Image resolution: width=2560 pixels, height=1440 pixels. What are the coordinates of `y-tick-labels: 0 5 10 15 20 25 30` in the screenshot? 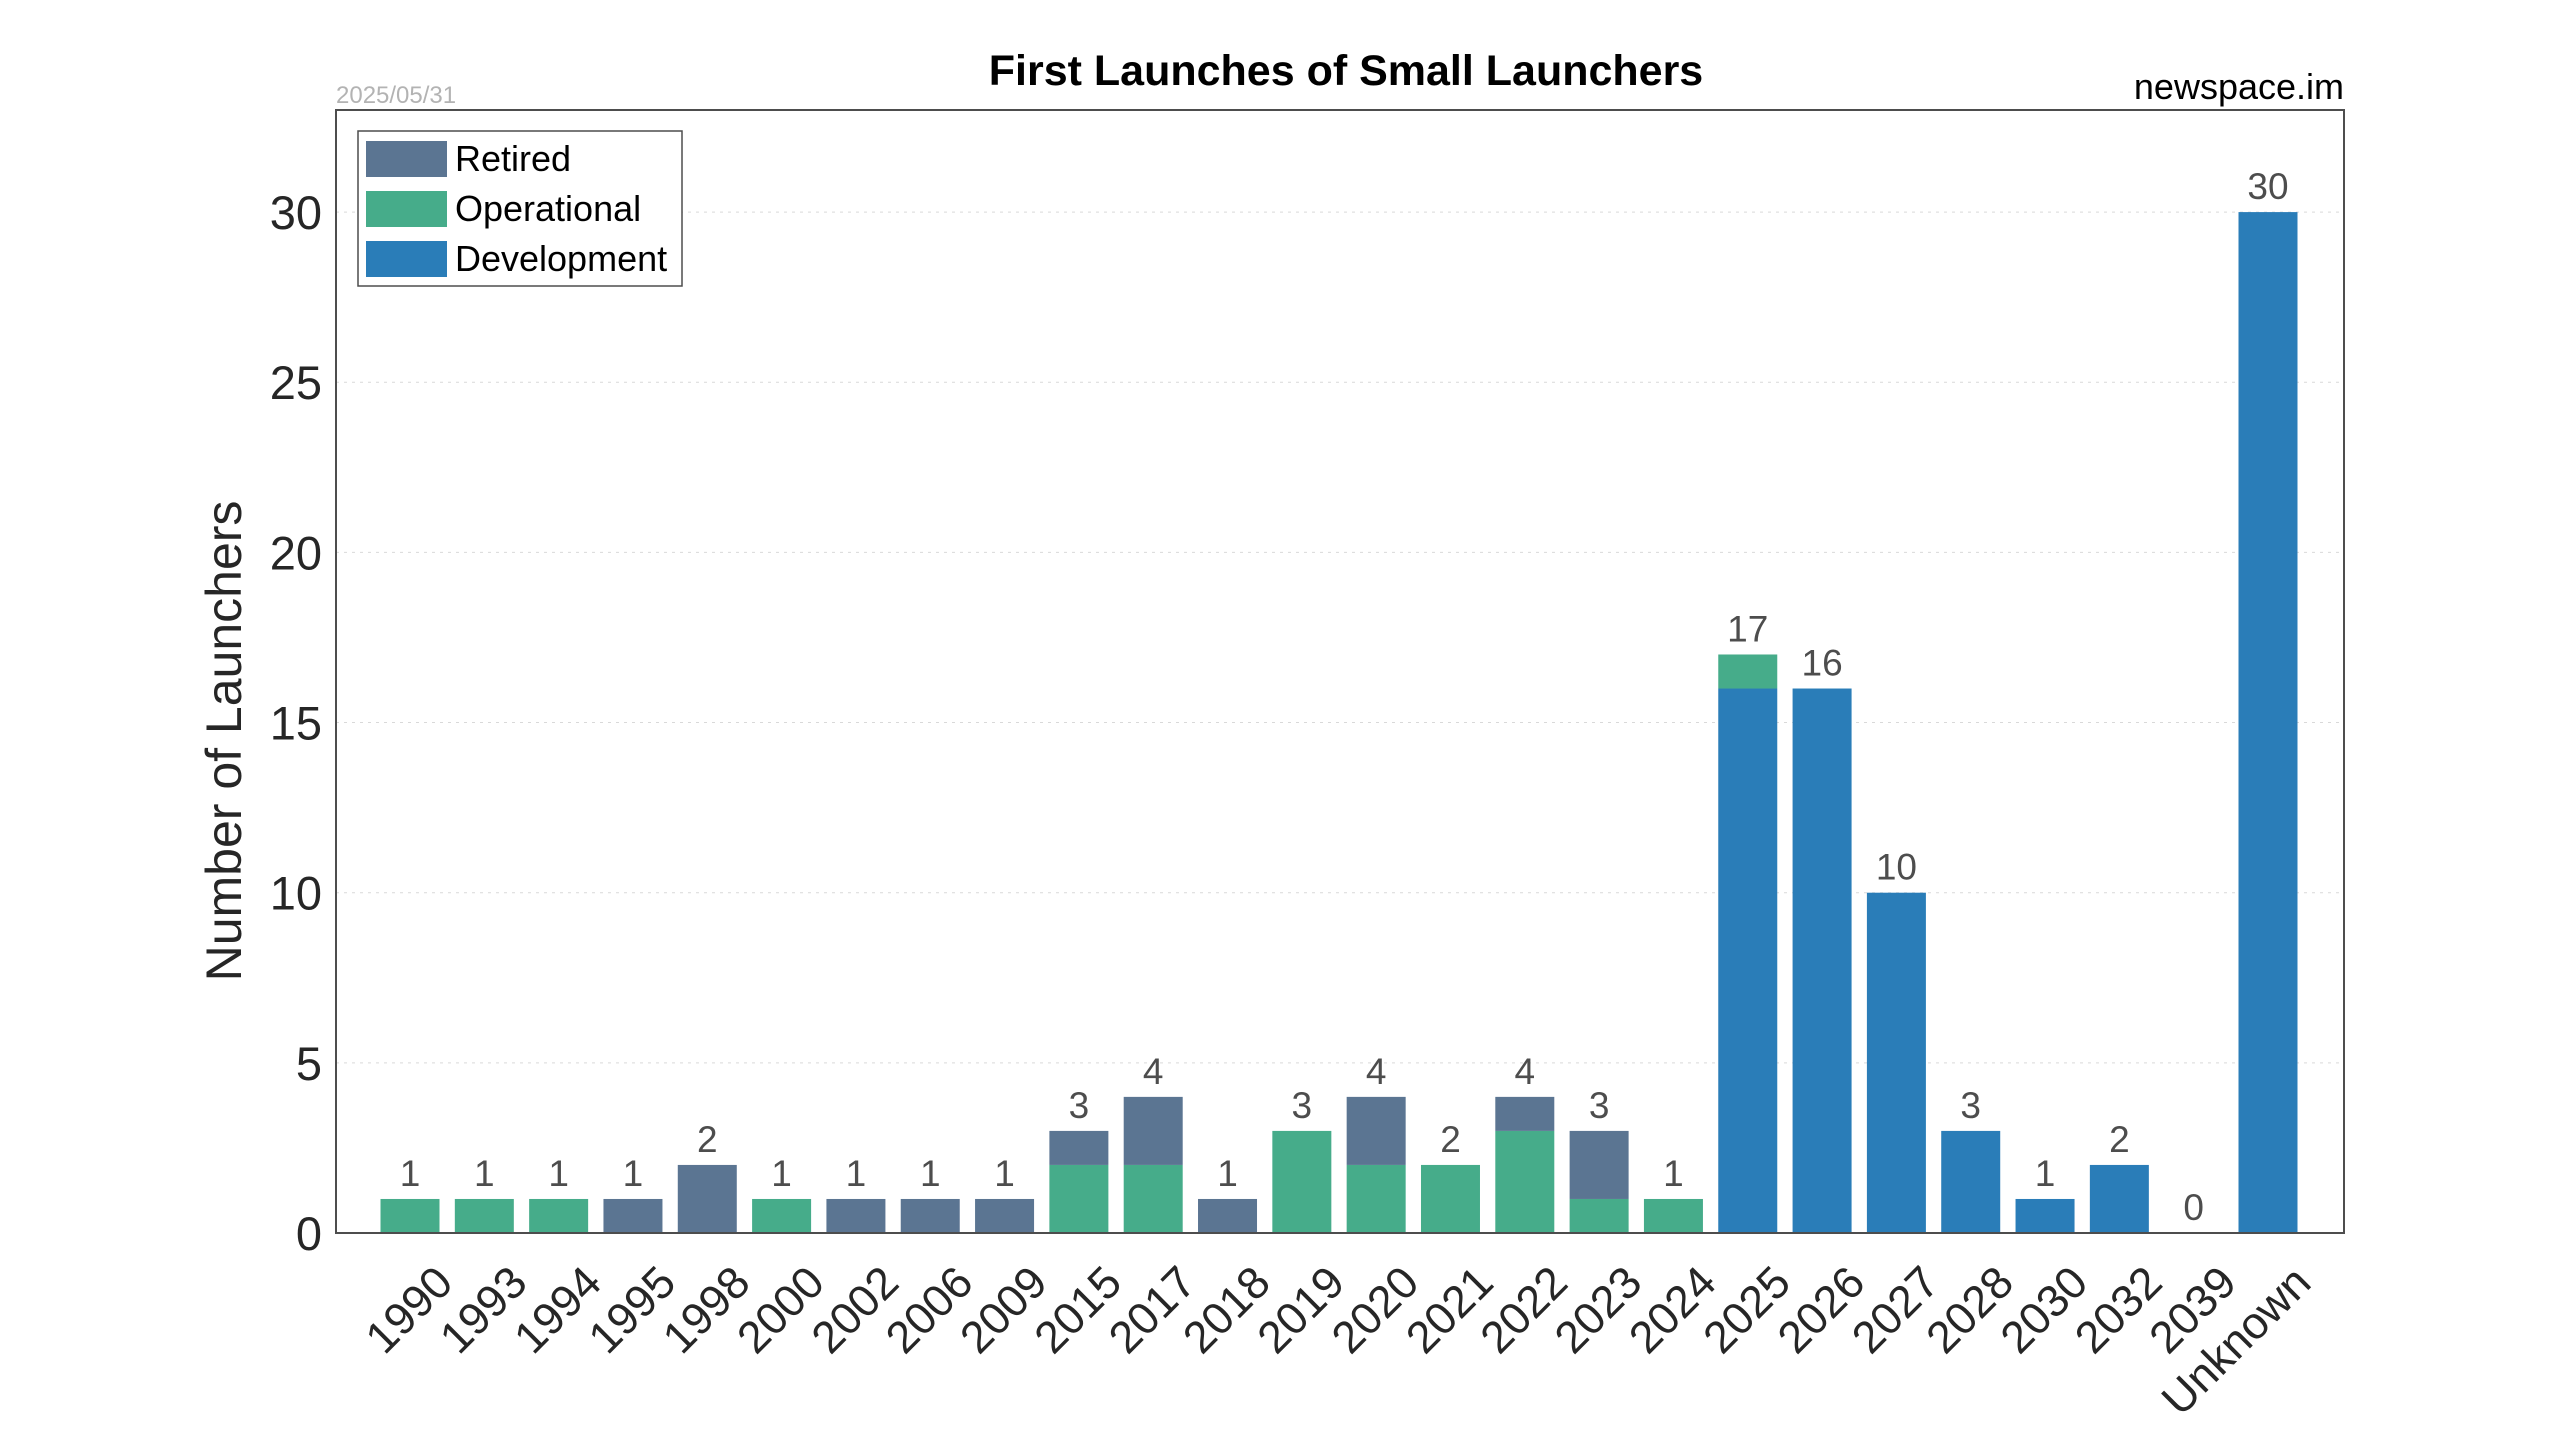 It's located at (296, 723).